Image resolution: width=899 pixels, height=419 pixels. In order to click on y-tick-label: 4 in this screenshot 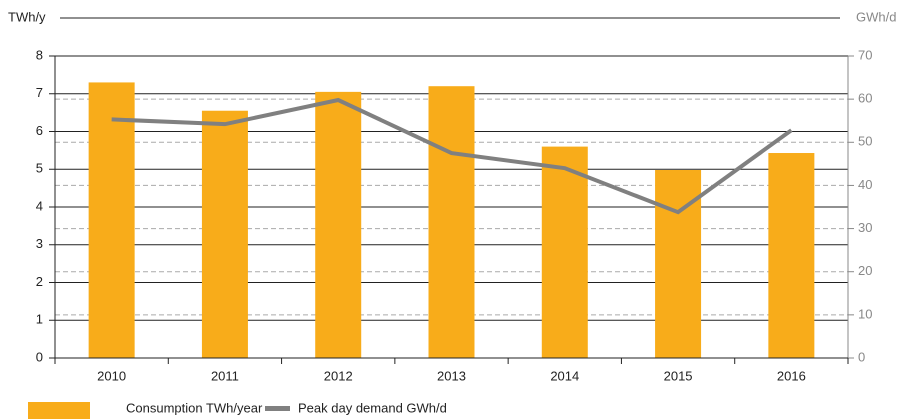, I will do `click(39, 205)`.